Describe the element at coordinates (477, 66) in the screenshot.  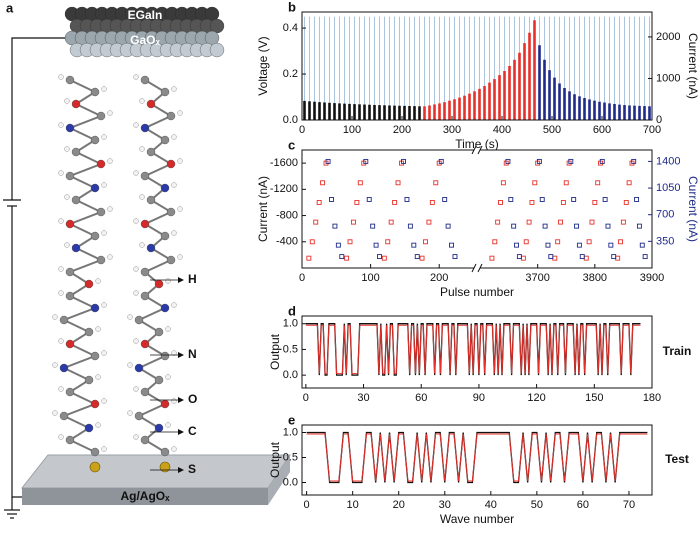
I see `plot-frame` at that location.